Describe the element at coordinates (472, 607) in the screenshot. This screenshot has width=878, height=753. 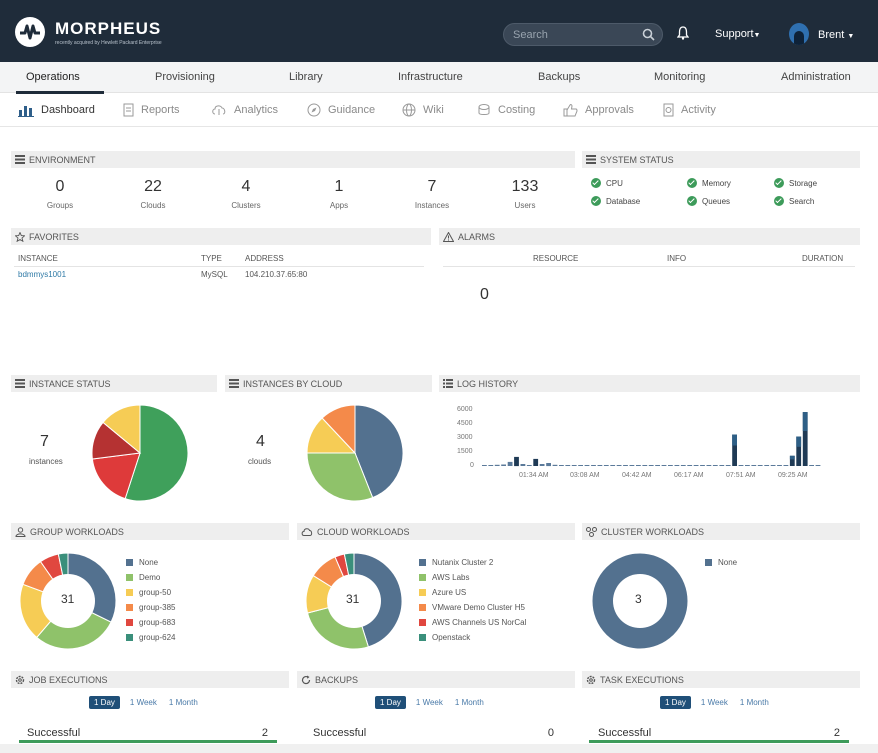
I see `legend-item: VMware Demo Cluster H5` at that location.